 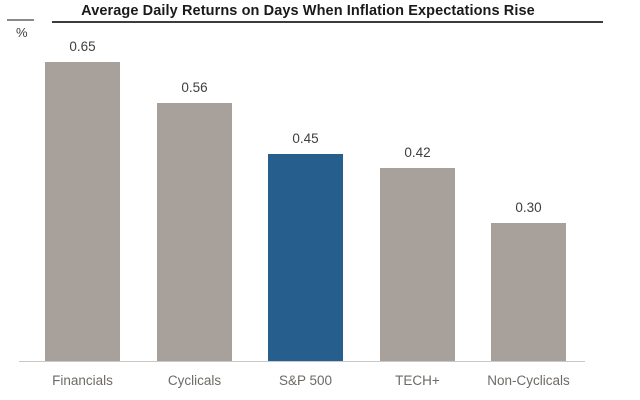 I want to click on category-label-cyclicals: Cyclicals, so click(x=194, y=380).